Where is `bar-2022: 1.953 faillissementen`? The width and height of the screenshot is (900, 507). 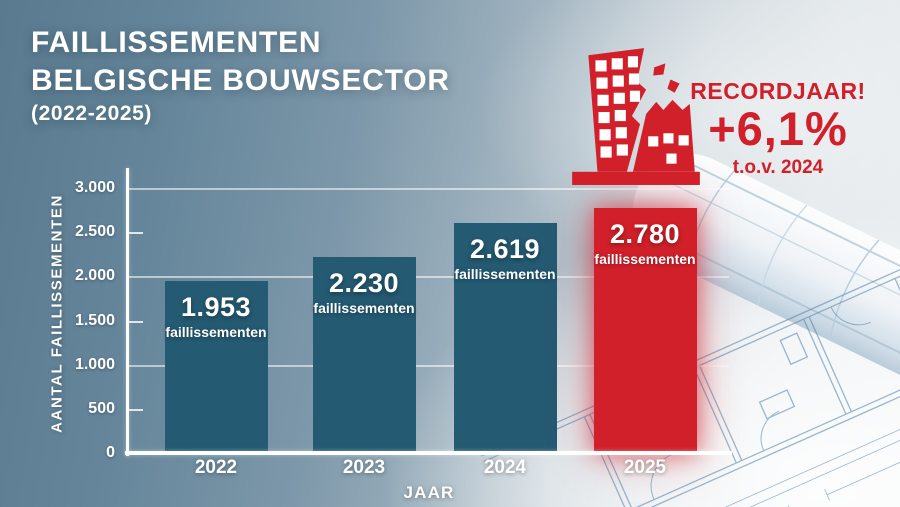 bar-2022: 1.953 faillissementen is located at coordinates (216, 367).